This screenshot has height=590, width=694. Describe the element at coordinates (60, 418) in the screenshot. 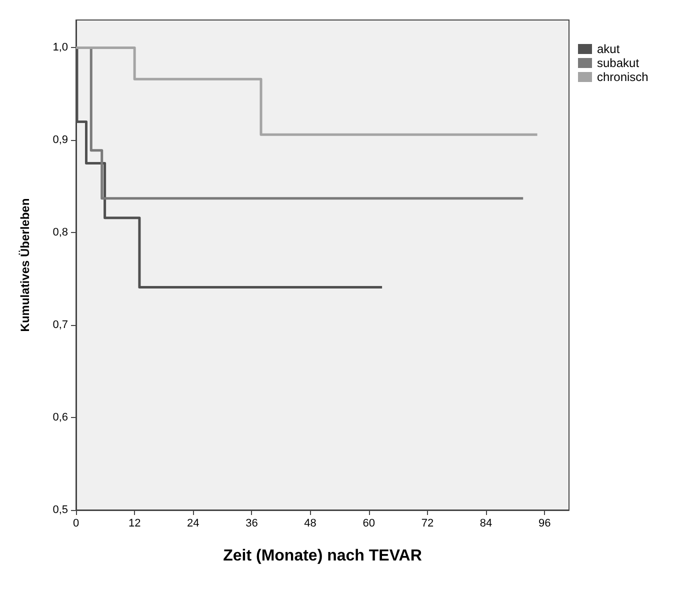

I see `y-tick-label: 0,6` at that location.